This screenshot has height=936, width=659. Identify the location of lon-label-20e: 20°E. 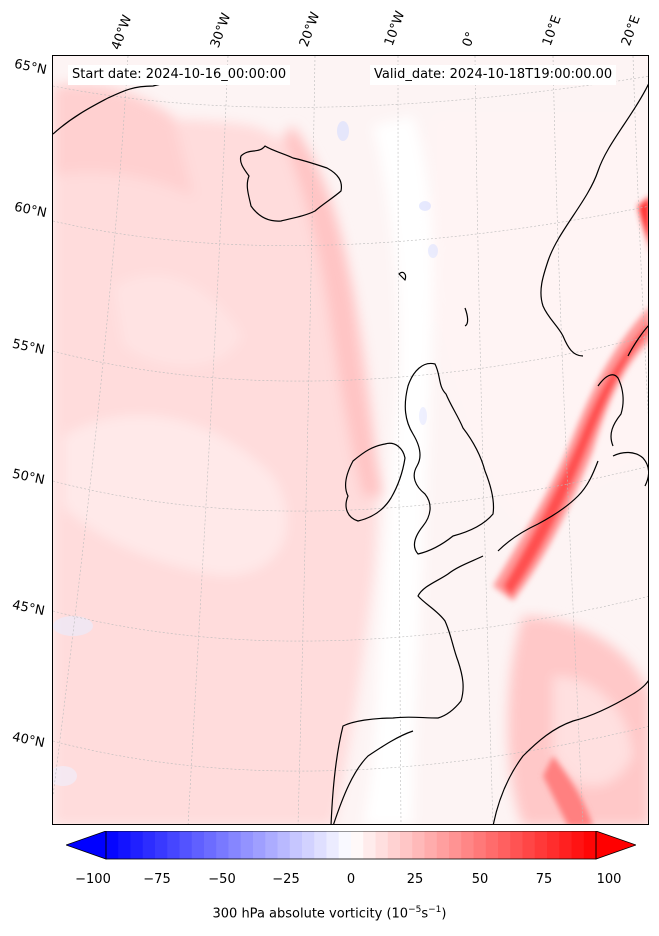
(631, 31).